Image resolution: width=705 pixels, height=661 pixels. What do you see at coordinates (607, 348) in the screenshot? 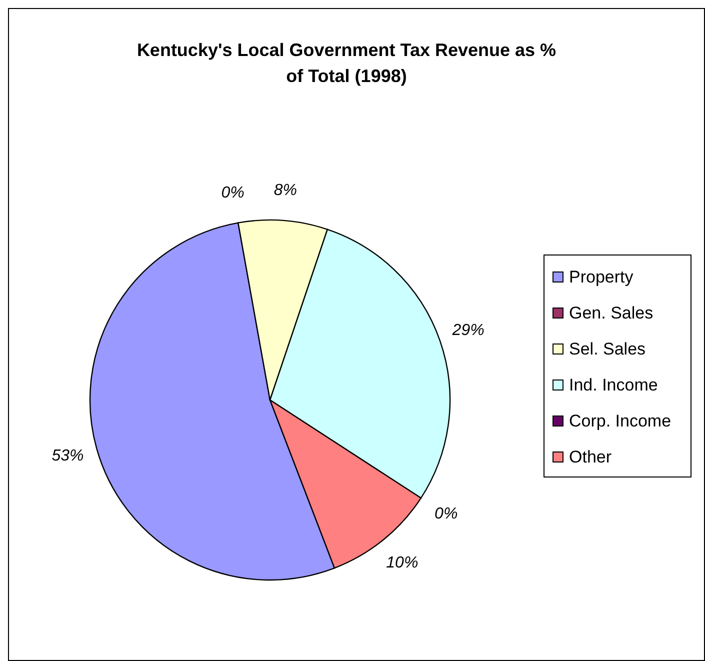
I see `legend-label: Sel. Sales` at bounding box center [607, 348].